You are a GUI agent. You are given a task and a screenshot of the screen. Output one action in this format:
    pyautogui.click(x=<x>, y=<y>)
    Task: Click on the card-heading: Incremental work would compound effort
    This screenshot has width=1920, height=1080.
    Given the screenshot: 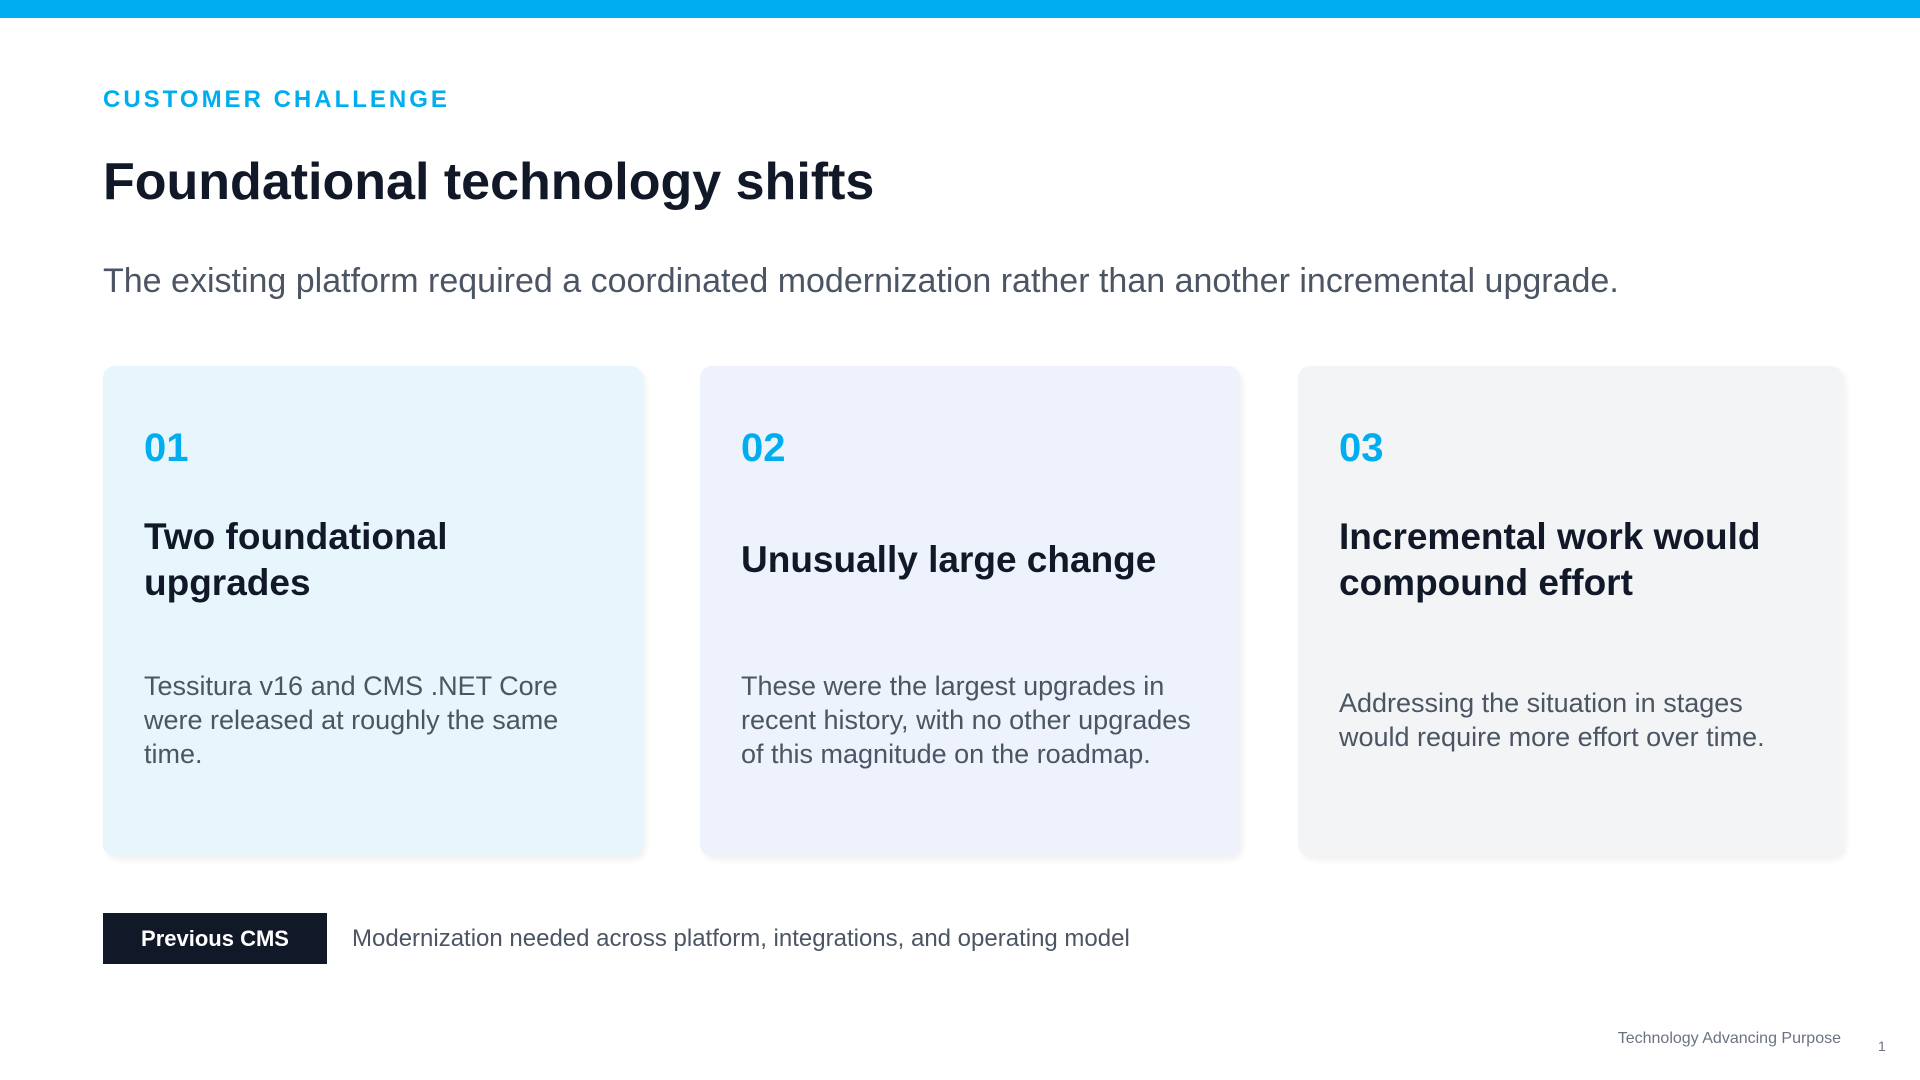 What is the action you would take?
    pyautogui.click(x=1550, y=559)
    